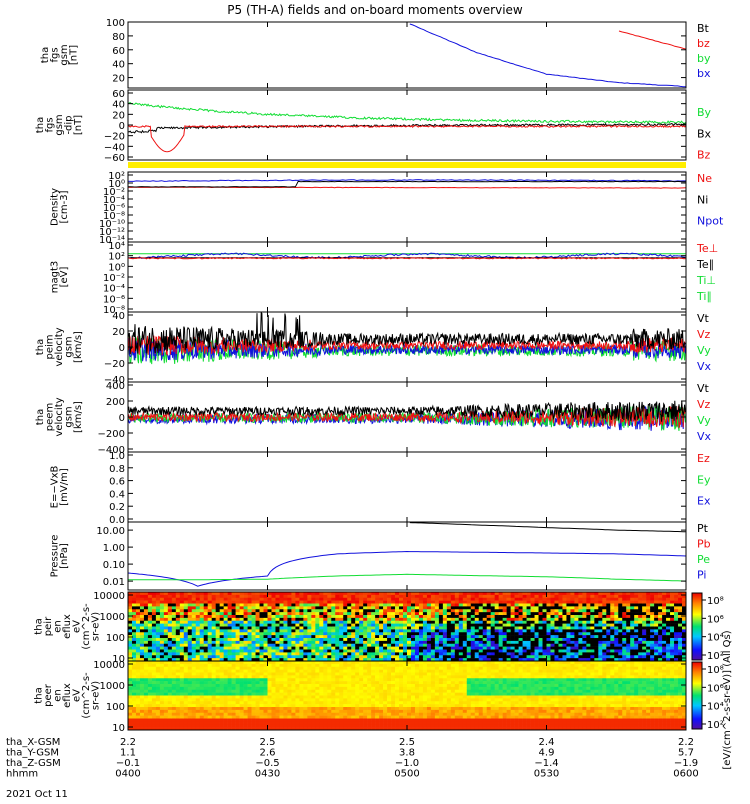 The image size is (750, 804). I want to click on legend-Pe: Pe, so click(703, 559).